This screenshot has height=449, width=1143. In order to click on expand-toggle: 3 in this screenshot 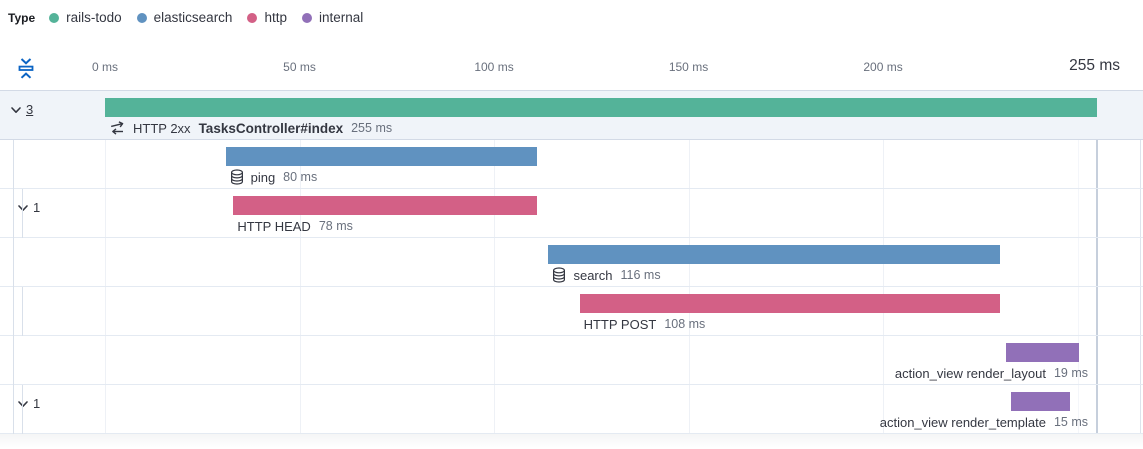, I will do `click(21, 109)`.